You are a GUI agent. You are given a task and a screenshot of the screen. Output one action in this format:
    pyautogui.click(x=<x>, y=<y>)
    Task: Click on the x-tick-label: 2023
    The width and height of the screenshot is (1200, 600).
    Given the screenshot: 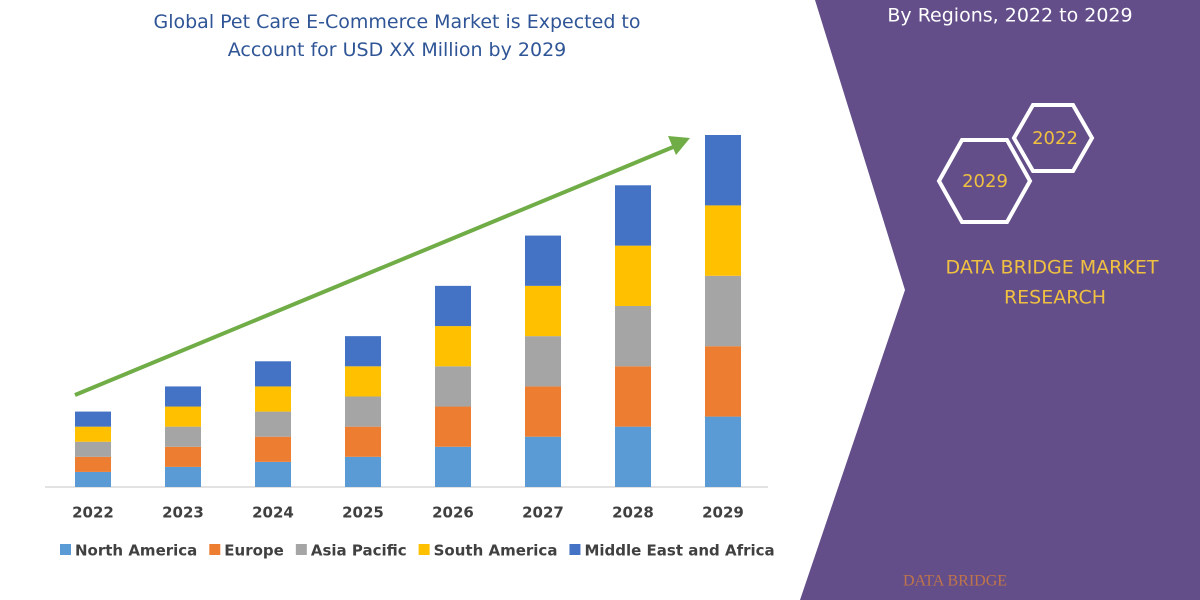 What is the action you would take?
    pyautogui.click(x=183, y=513)
    